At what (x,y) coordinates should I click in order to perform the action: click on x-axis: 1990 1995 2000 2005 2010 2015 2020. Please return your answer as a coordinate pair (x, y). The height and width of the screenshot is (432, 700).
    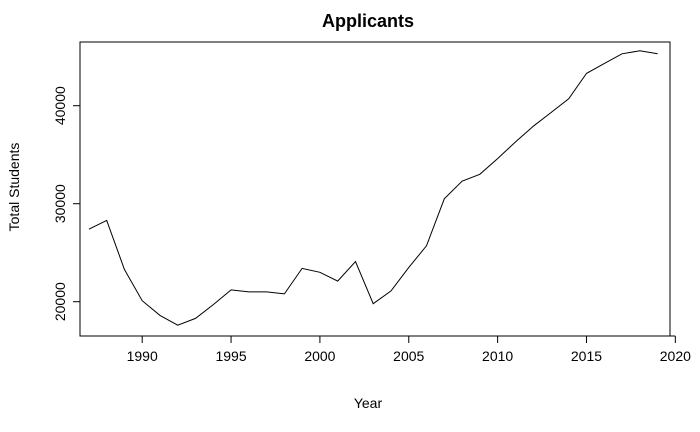
    Looking at the image, I should click on (409, 349).